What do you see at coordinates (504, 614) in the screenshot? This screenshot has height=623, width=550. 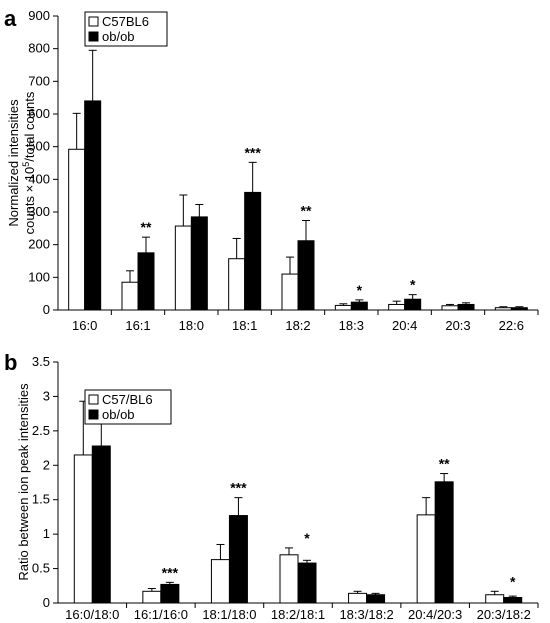 I see `x-tick-label: 20:3/18:2` at bounding box center [504, 614].